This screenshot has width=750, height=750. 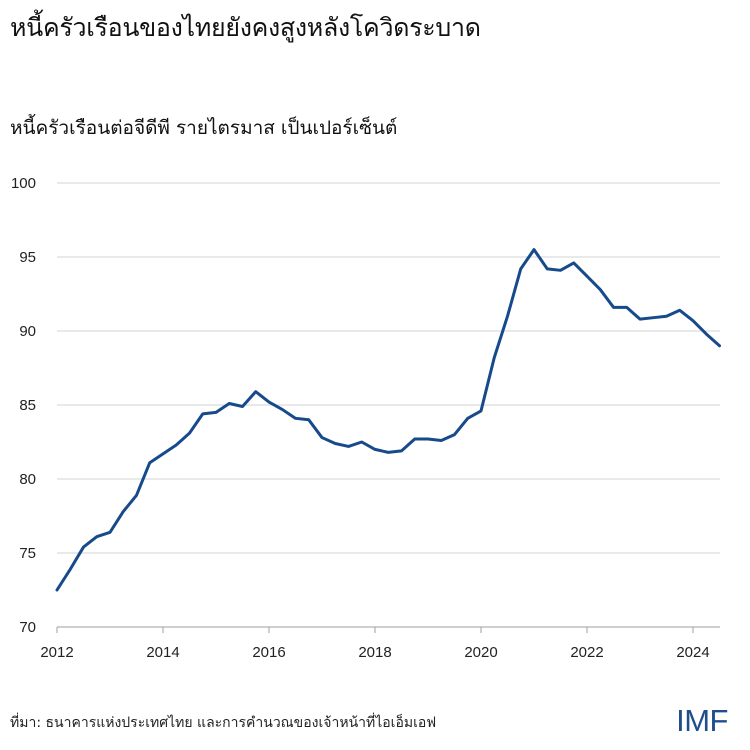 I want to click on x-tick-label: 2024, so click(x=692, y=652).